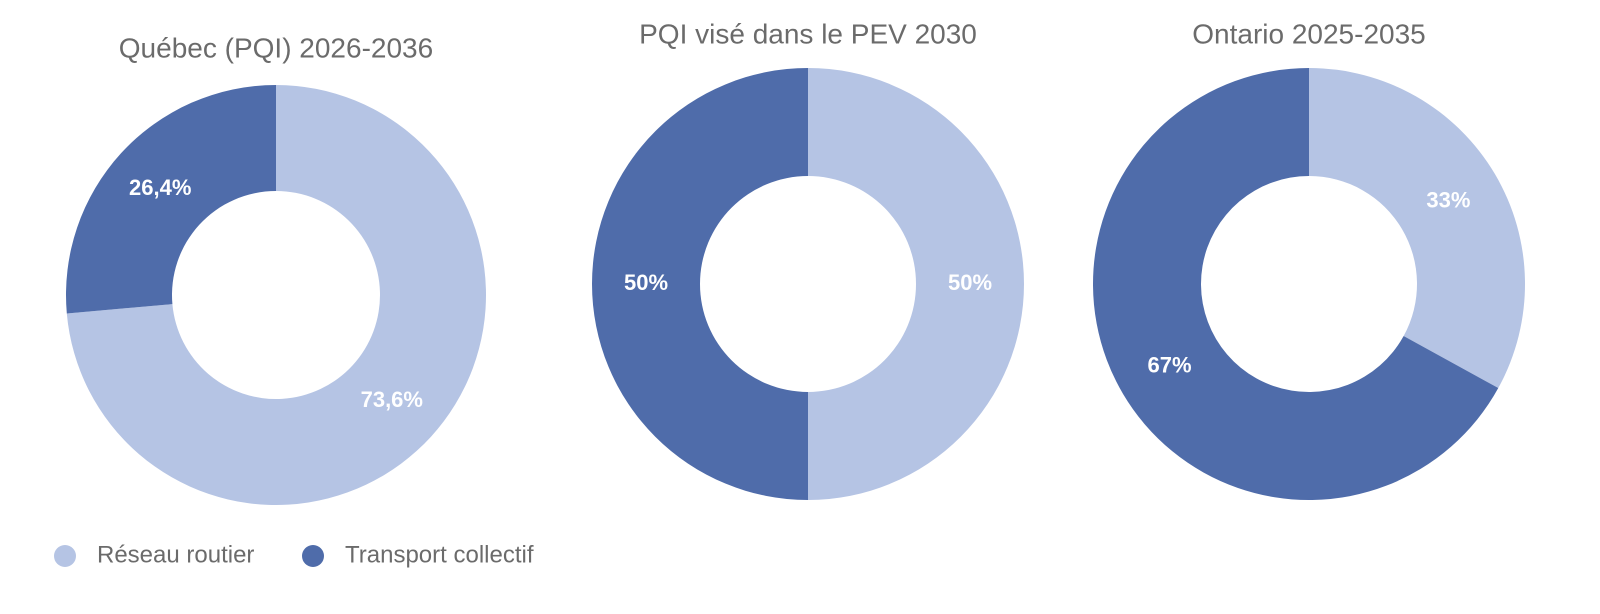 This screenshot has width=1600, height=614. Describe the element at coordinates (1170, 364) in the screenshot. I see `value-label: 67%` at that location.